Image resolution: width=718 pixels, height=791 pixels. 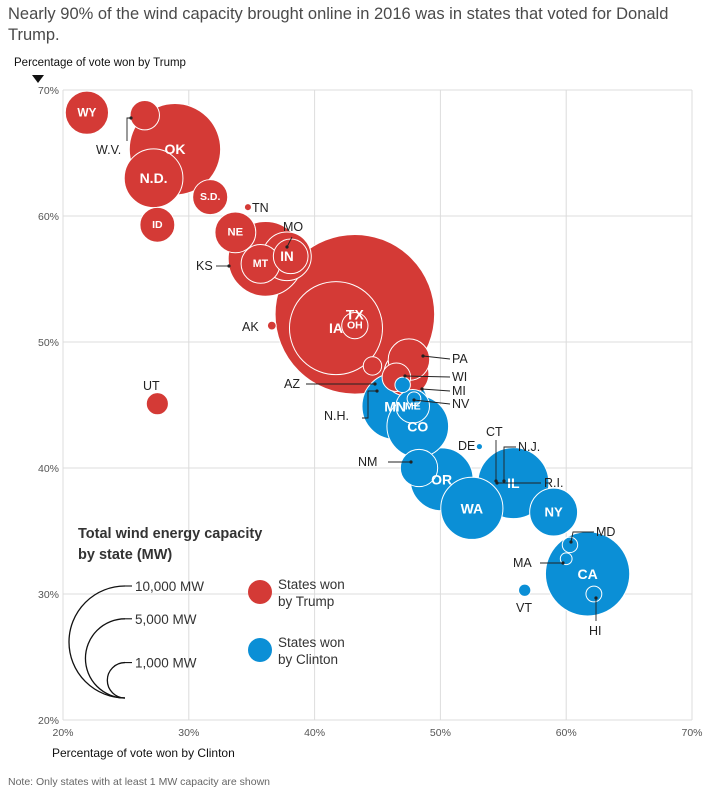 I want to click on leader-line-mi, so click(x=436, y=390).